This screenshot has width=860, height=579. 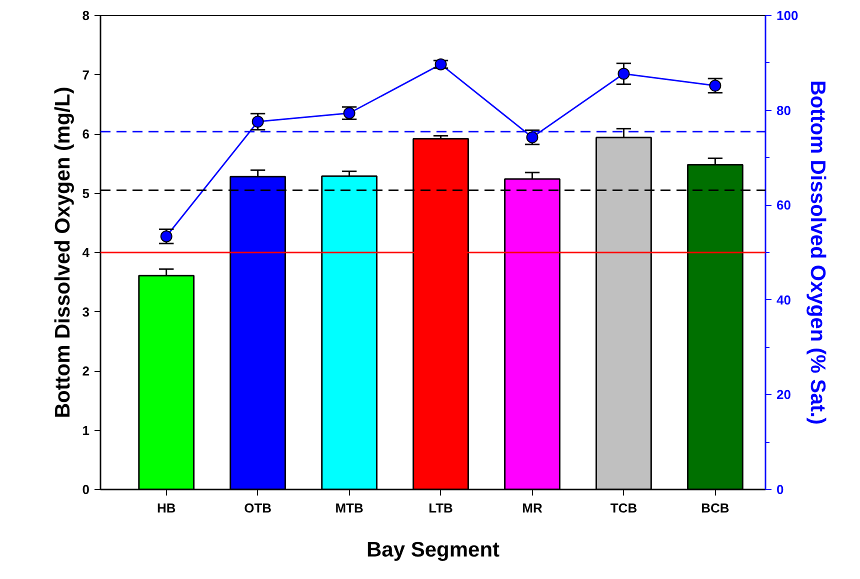 What do you see at coordinates (783, 110) in the screenshot?
I see `y2-tick-label: 80` at bounding box center [783, 110].